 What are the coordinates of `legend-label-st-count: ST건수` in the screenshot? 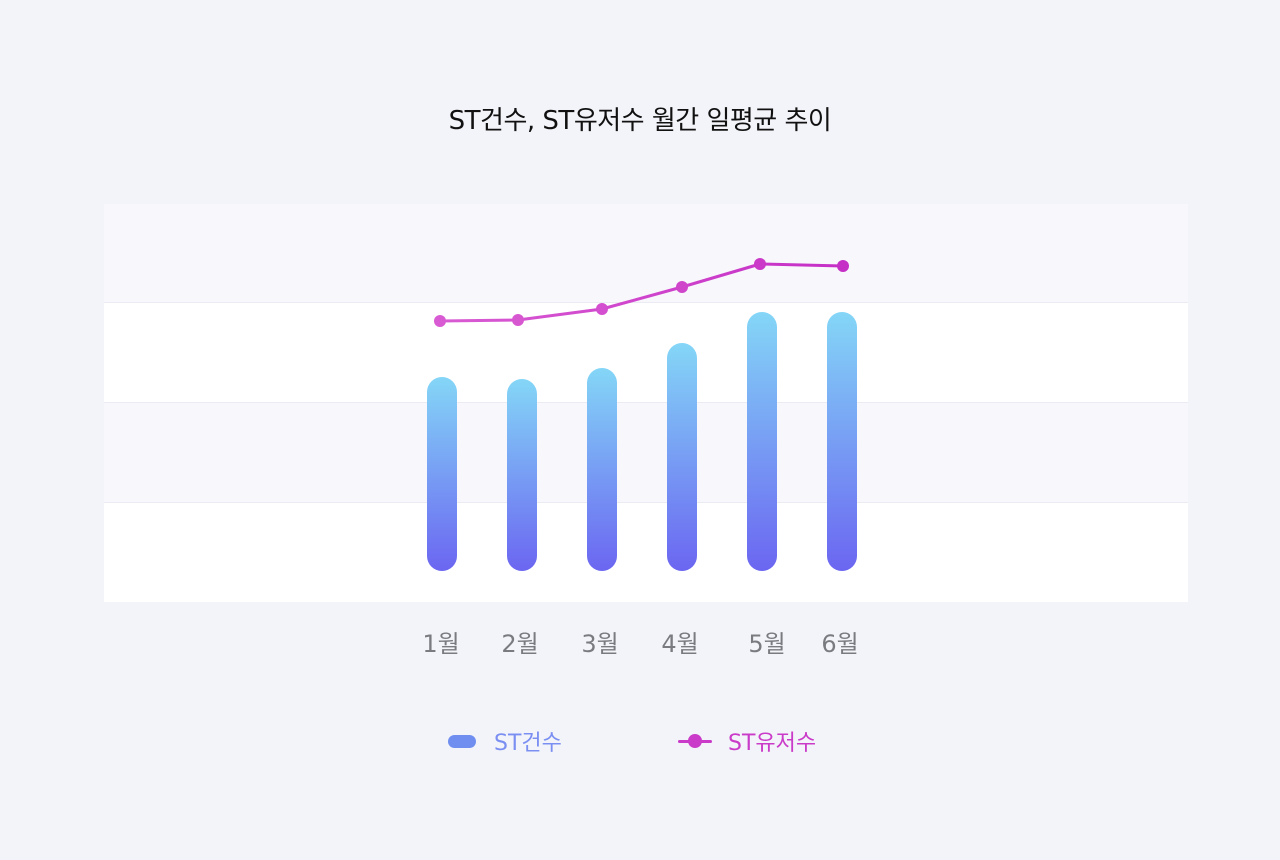 It's located at (528, 743).